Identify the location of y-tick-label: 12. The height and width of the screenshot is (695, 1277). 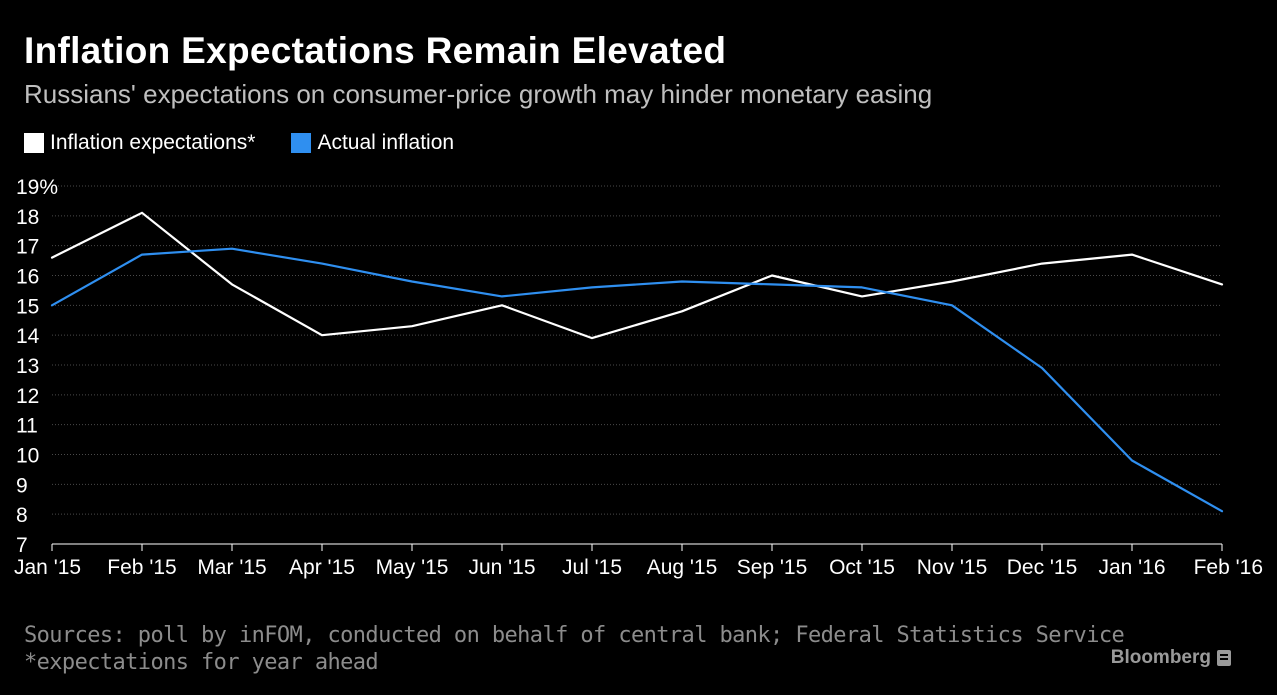
(27, 396).